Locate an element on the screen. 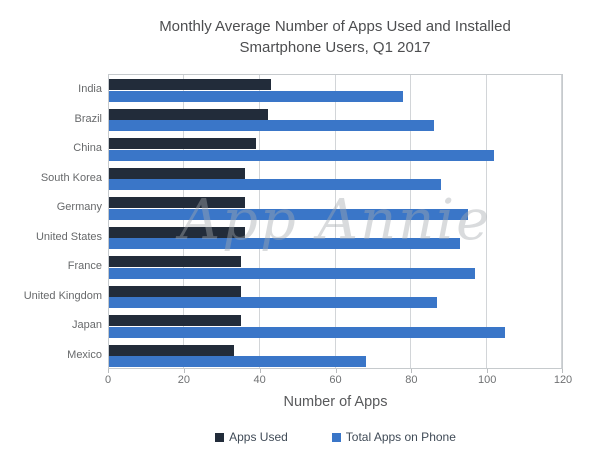  bar-row-china is located at coordinates (335, 149).